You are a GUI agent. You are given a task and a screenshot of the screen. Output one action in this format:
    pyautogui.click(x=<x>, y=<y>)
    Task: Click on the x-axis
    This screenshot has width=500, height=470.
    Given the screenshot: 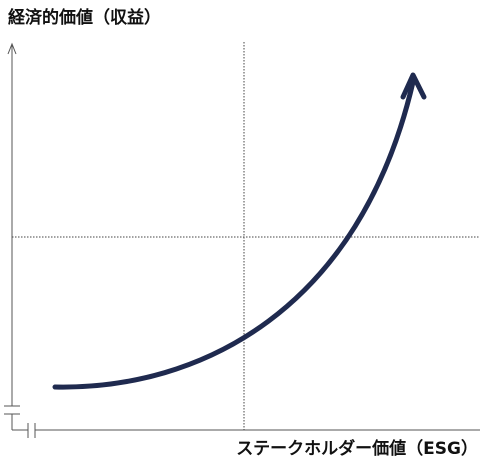 What is the action you would take?
    pyautogui.click(x=246, y=430)
    